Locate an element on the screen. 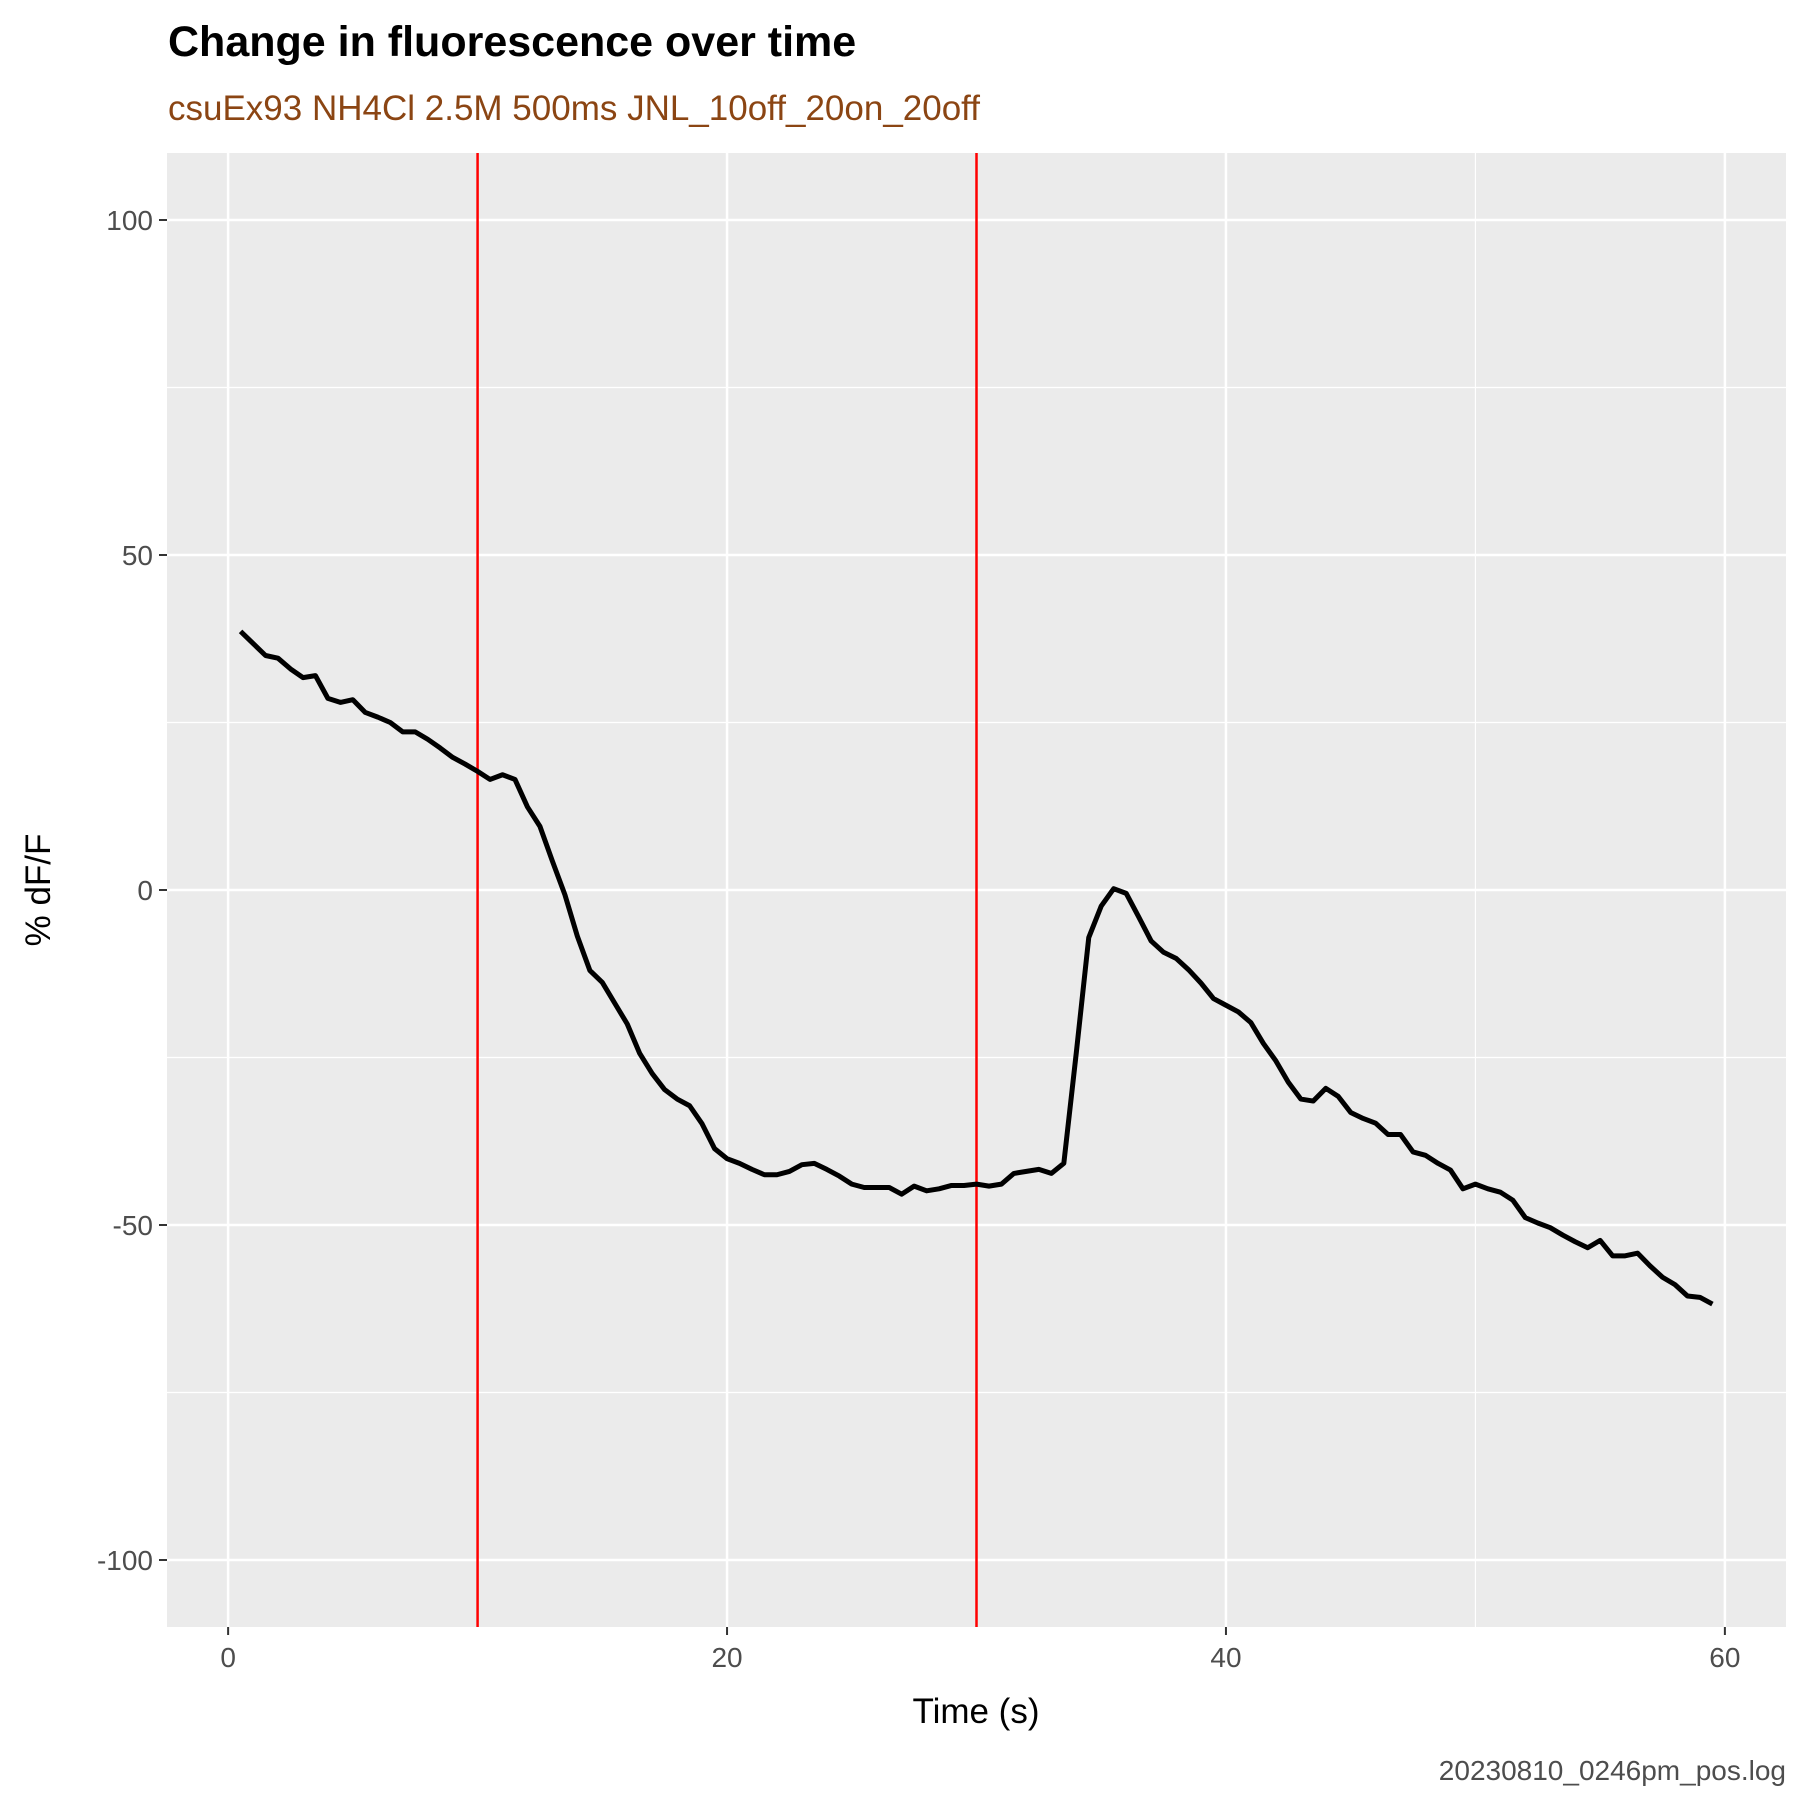 Image resolution: width=1800 pixels, height=1800 pixels. y-tick-label: 50 is located at coordinates (137, 555).